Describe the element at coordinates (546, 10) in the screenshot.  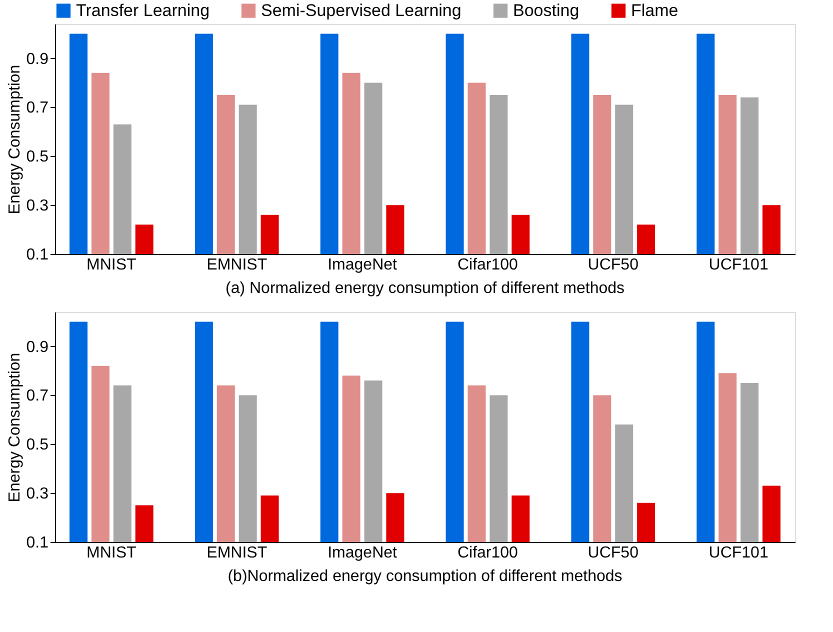
I see `legend-label: Boosting` at that location.